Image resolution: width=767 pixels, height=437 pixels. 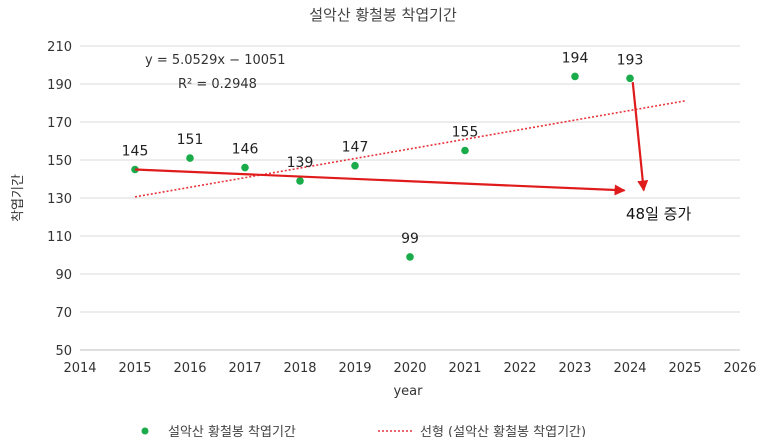 I want to click on x-tick-label: 2020, so click(x=409, y=368).